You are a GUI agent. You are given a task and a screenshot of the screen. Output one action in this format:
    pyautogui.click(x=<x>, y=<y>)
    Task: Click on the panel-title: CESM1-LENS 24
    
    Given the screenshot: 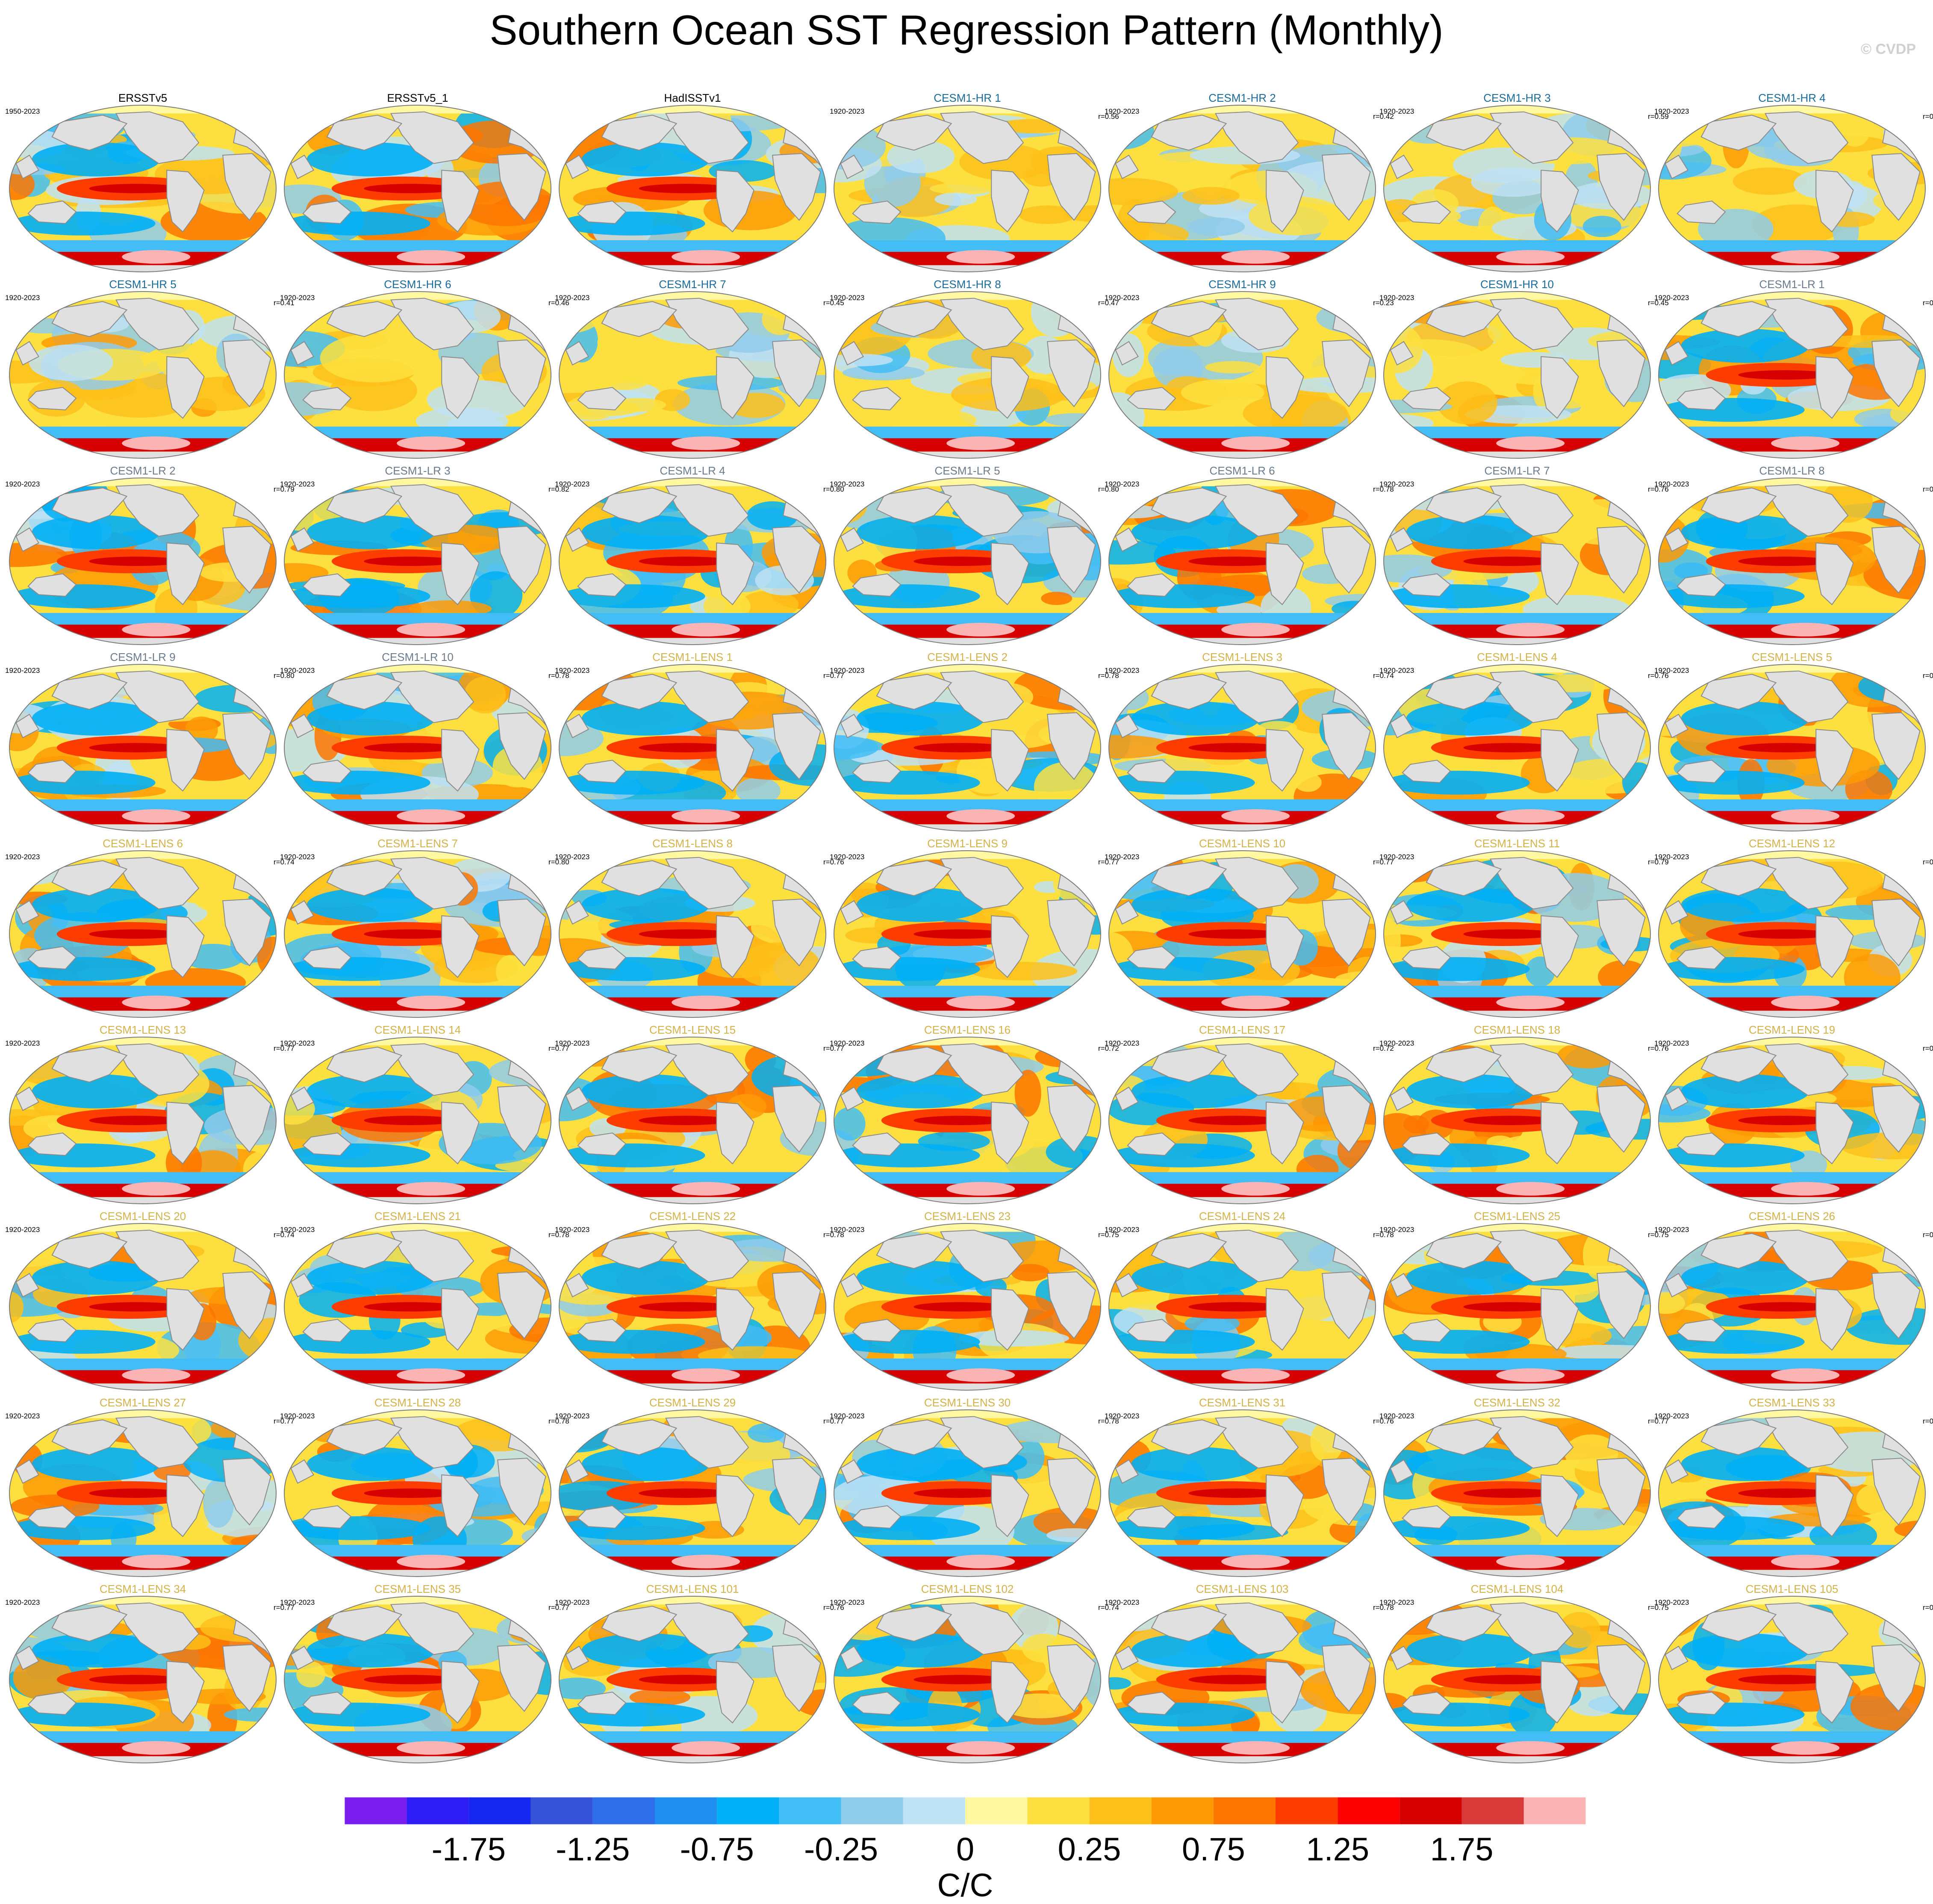 What is the action you would take?
    pyautogui.click(x=1242, y=1216)
    